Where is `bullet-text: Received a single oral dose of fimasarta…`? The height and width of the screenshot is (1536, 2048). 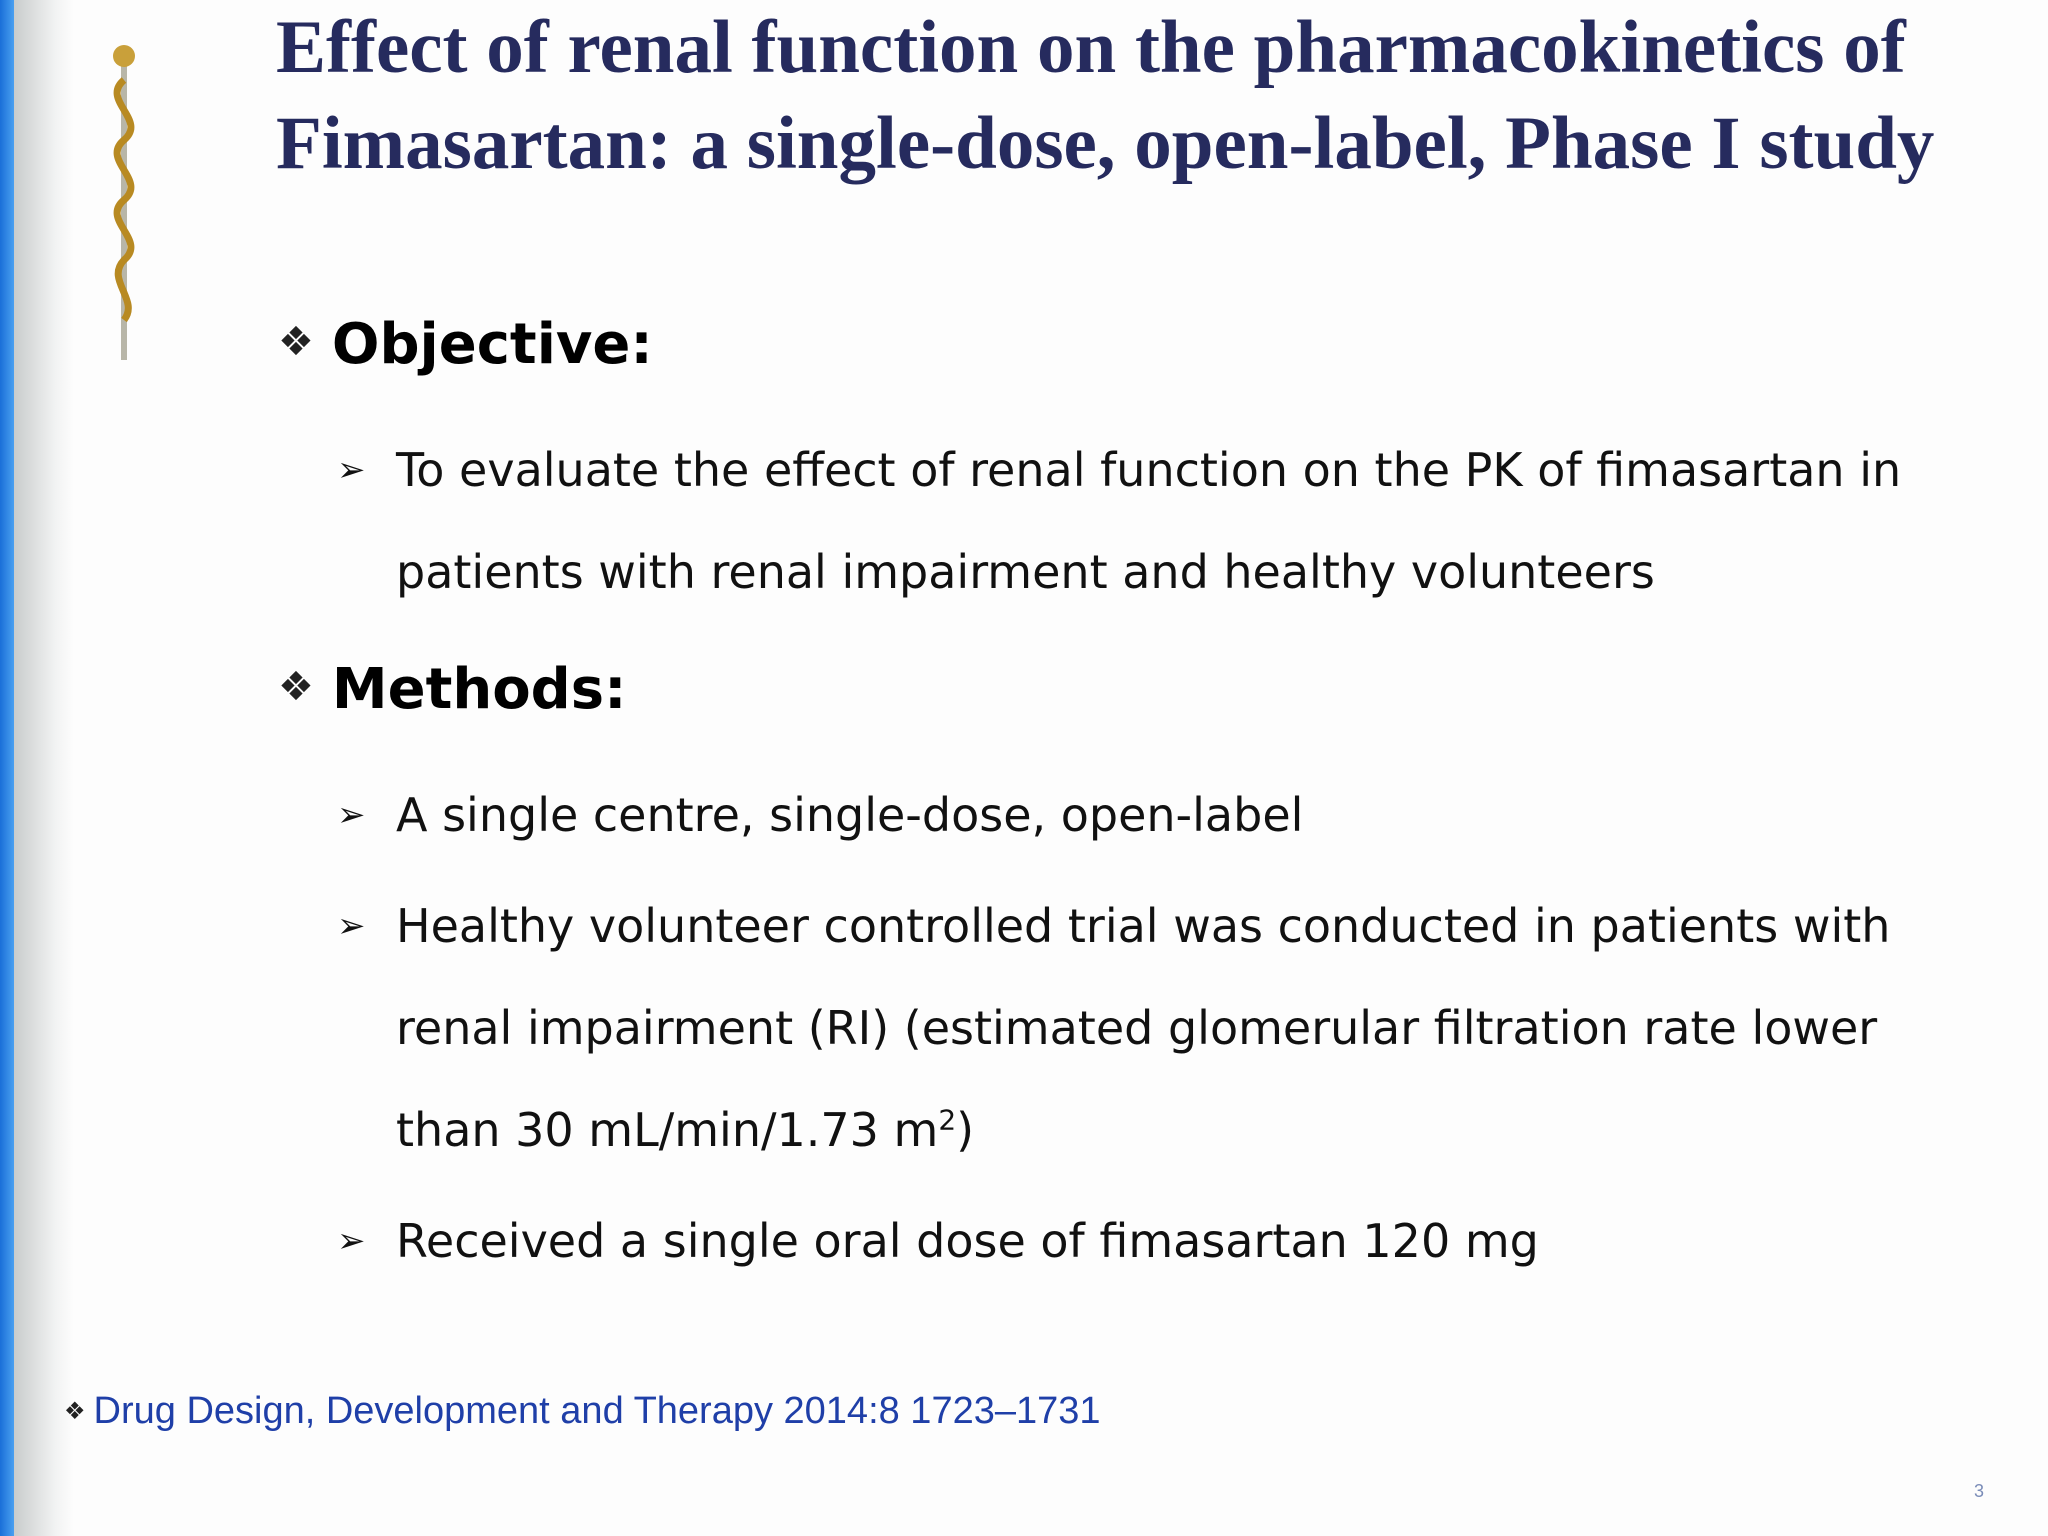 bullet-text: Received a single oral dose of fimasarta… is located at coordinates (967, 1241).